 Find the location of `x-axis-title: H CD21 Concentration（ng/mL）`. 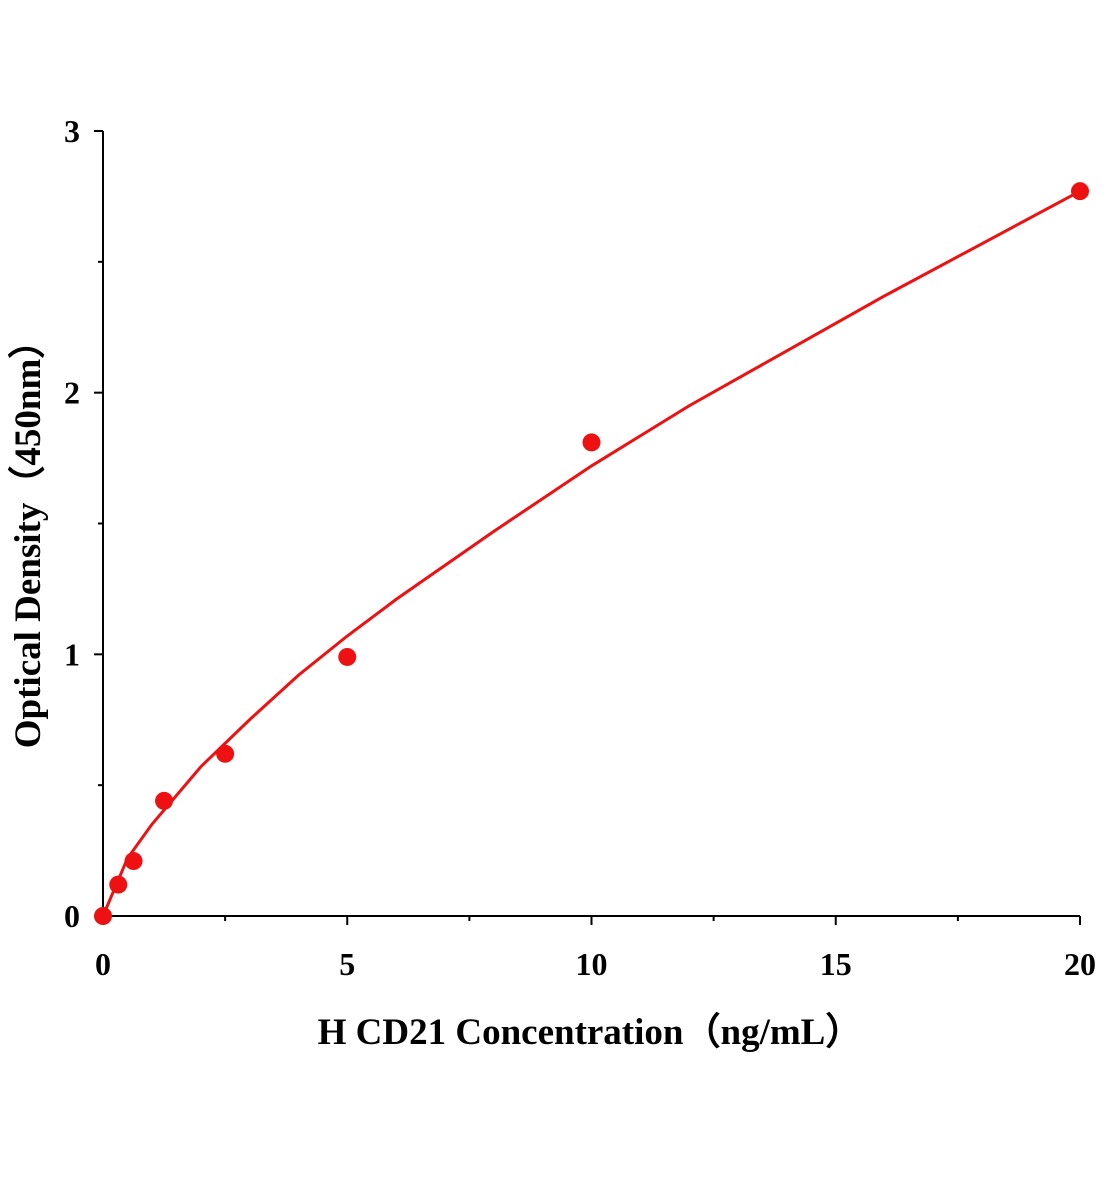

x-axis-title: H CD21 Concentration（ng/mL） is located at coordinates (590, 1032).